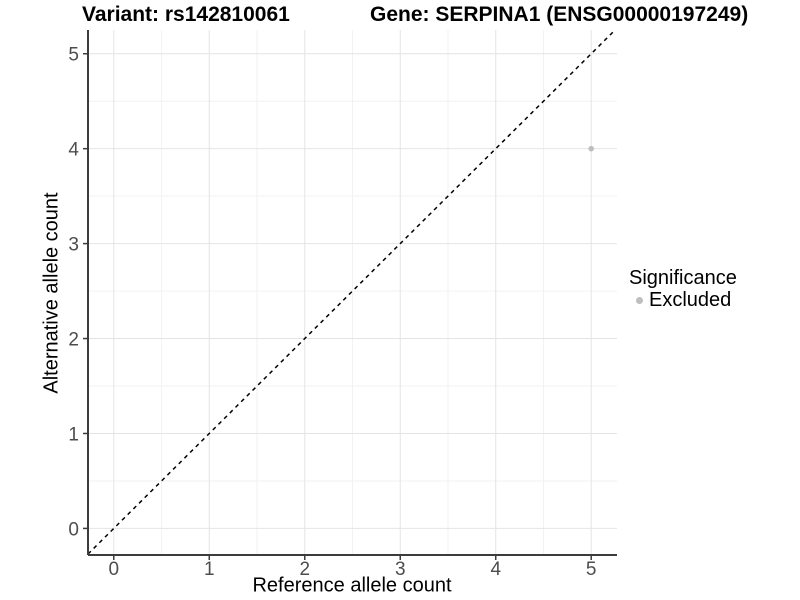 The height and width of the screenshot is (600, 800). I want to click on y-tick-label: 1, so click(73, 434).